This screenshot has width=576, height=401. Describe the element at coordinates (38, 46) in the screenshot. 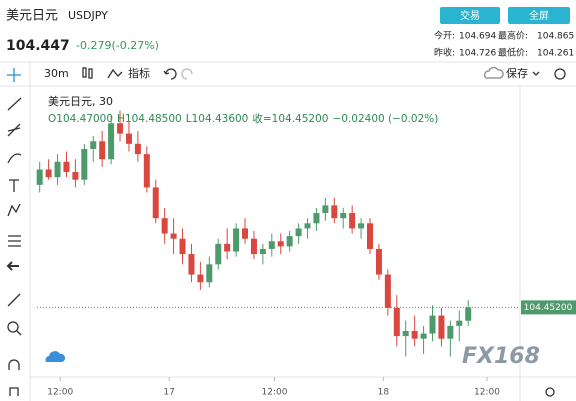

I see `last-price: 104.447` at that location.